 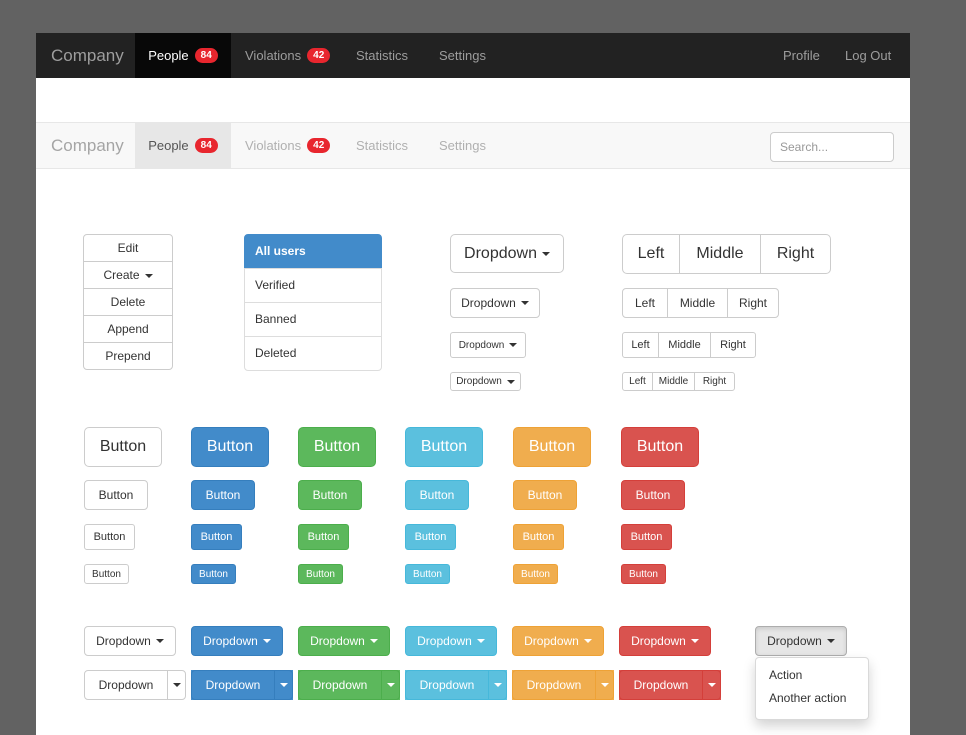 What do you see at coordinates (313, 285) in the screenshot?
I see `list-item-verified: Verified` at bounding box center [313, 285].